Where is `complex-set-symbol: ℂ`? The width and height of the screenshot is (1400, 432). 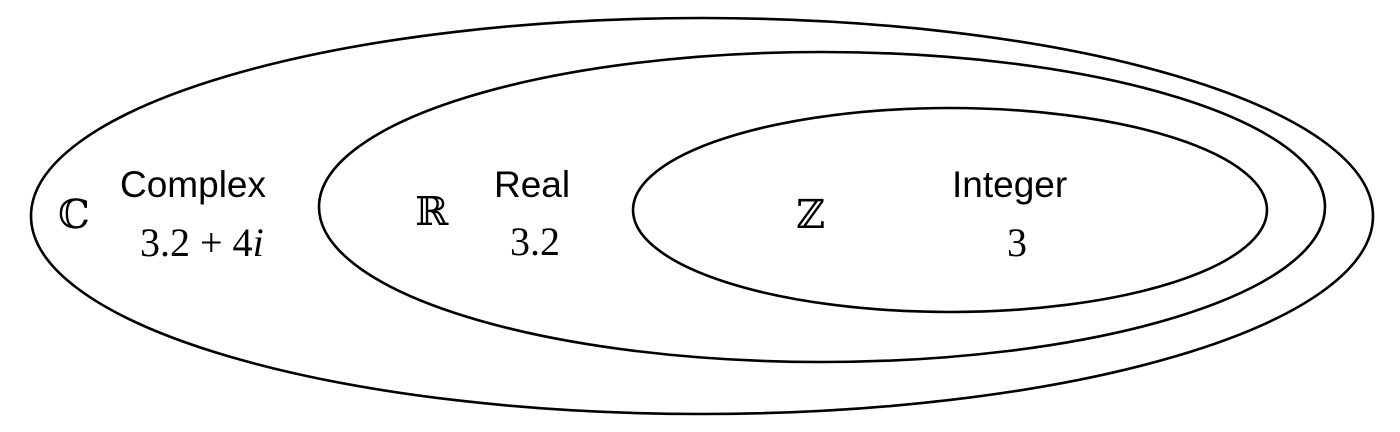 complex-set-symbol: ℂ is located at coordinates (74, 215).